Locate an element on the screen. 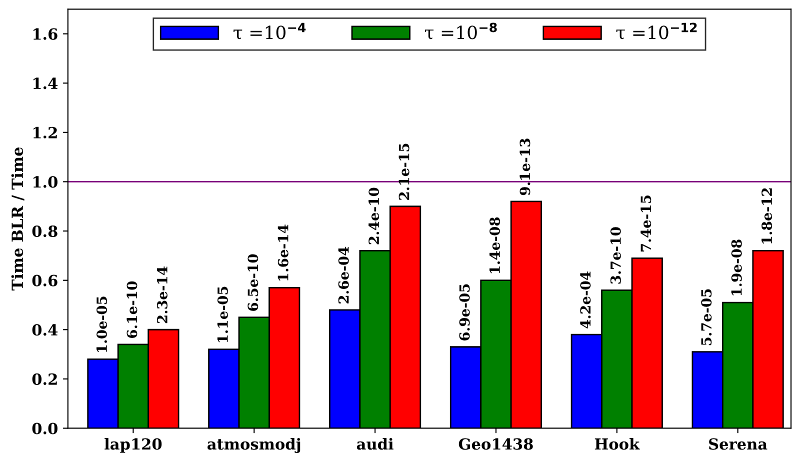  y-tick-label: 0.8 is located at coordinates (45, 231).